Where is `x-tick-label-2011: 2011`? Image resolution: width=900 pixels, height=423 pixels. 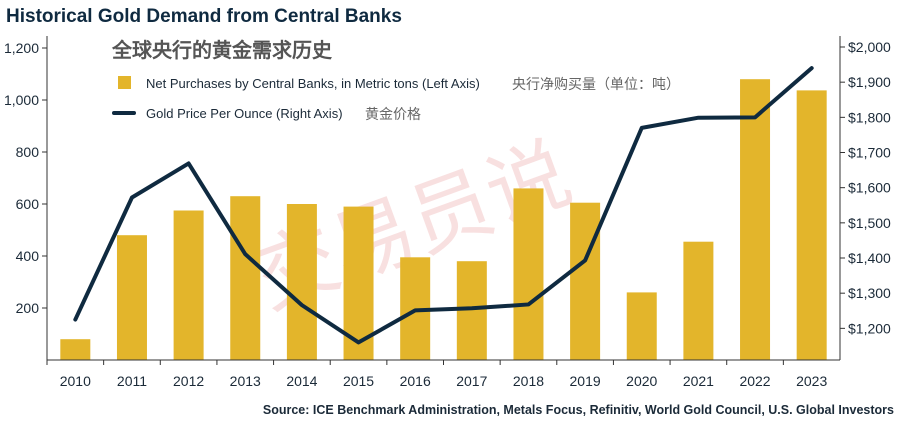
x-tick-label-2011: 2011 is located at coordinates (132, 381).